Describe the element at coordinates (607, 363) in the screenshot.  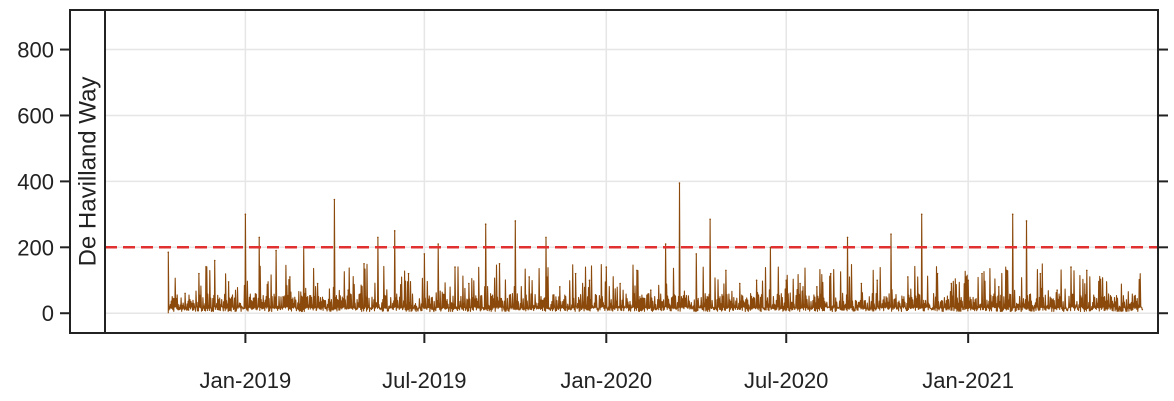
I see `x-axis: Jan-2019 Jul-2019 Jan-2020 Jul-2020 Jan-2021` at that location.